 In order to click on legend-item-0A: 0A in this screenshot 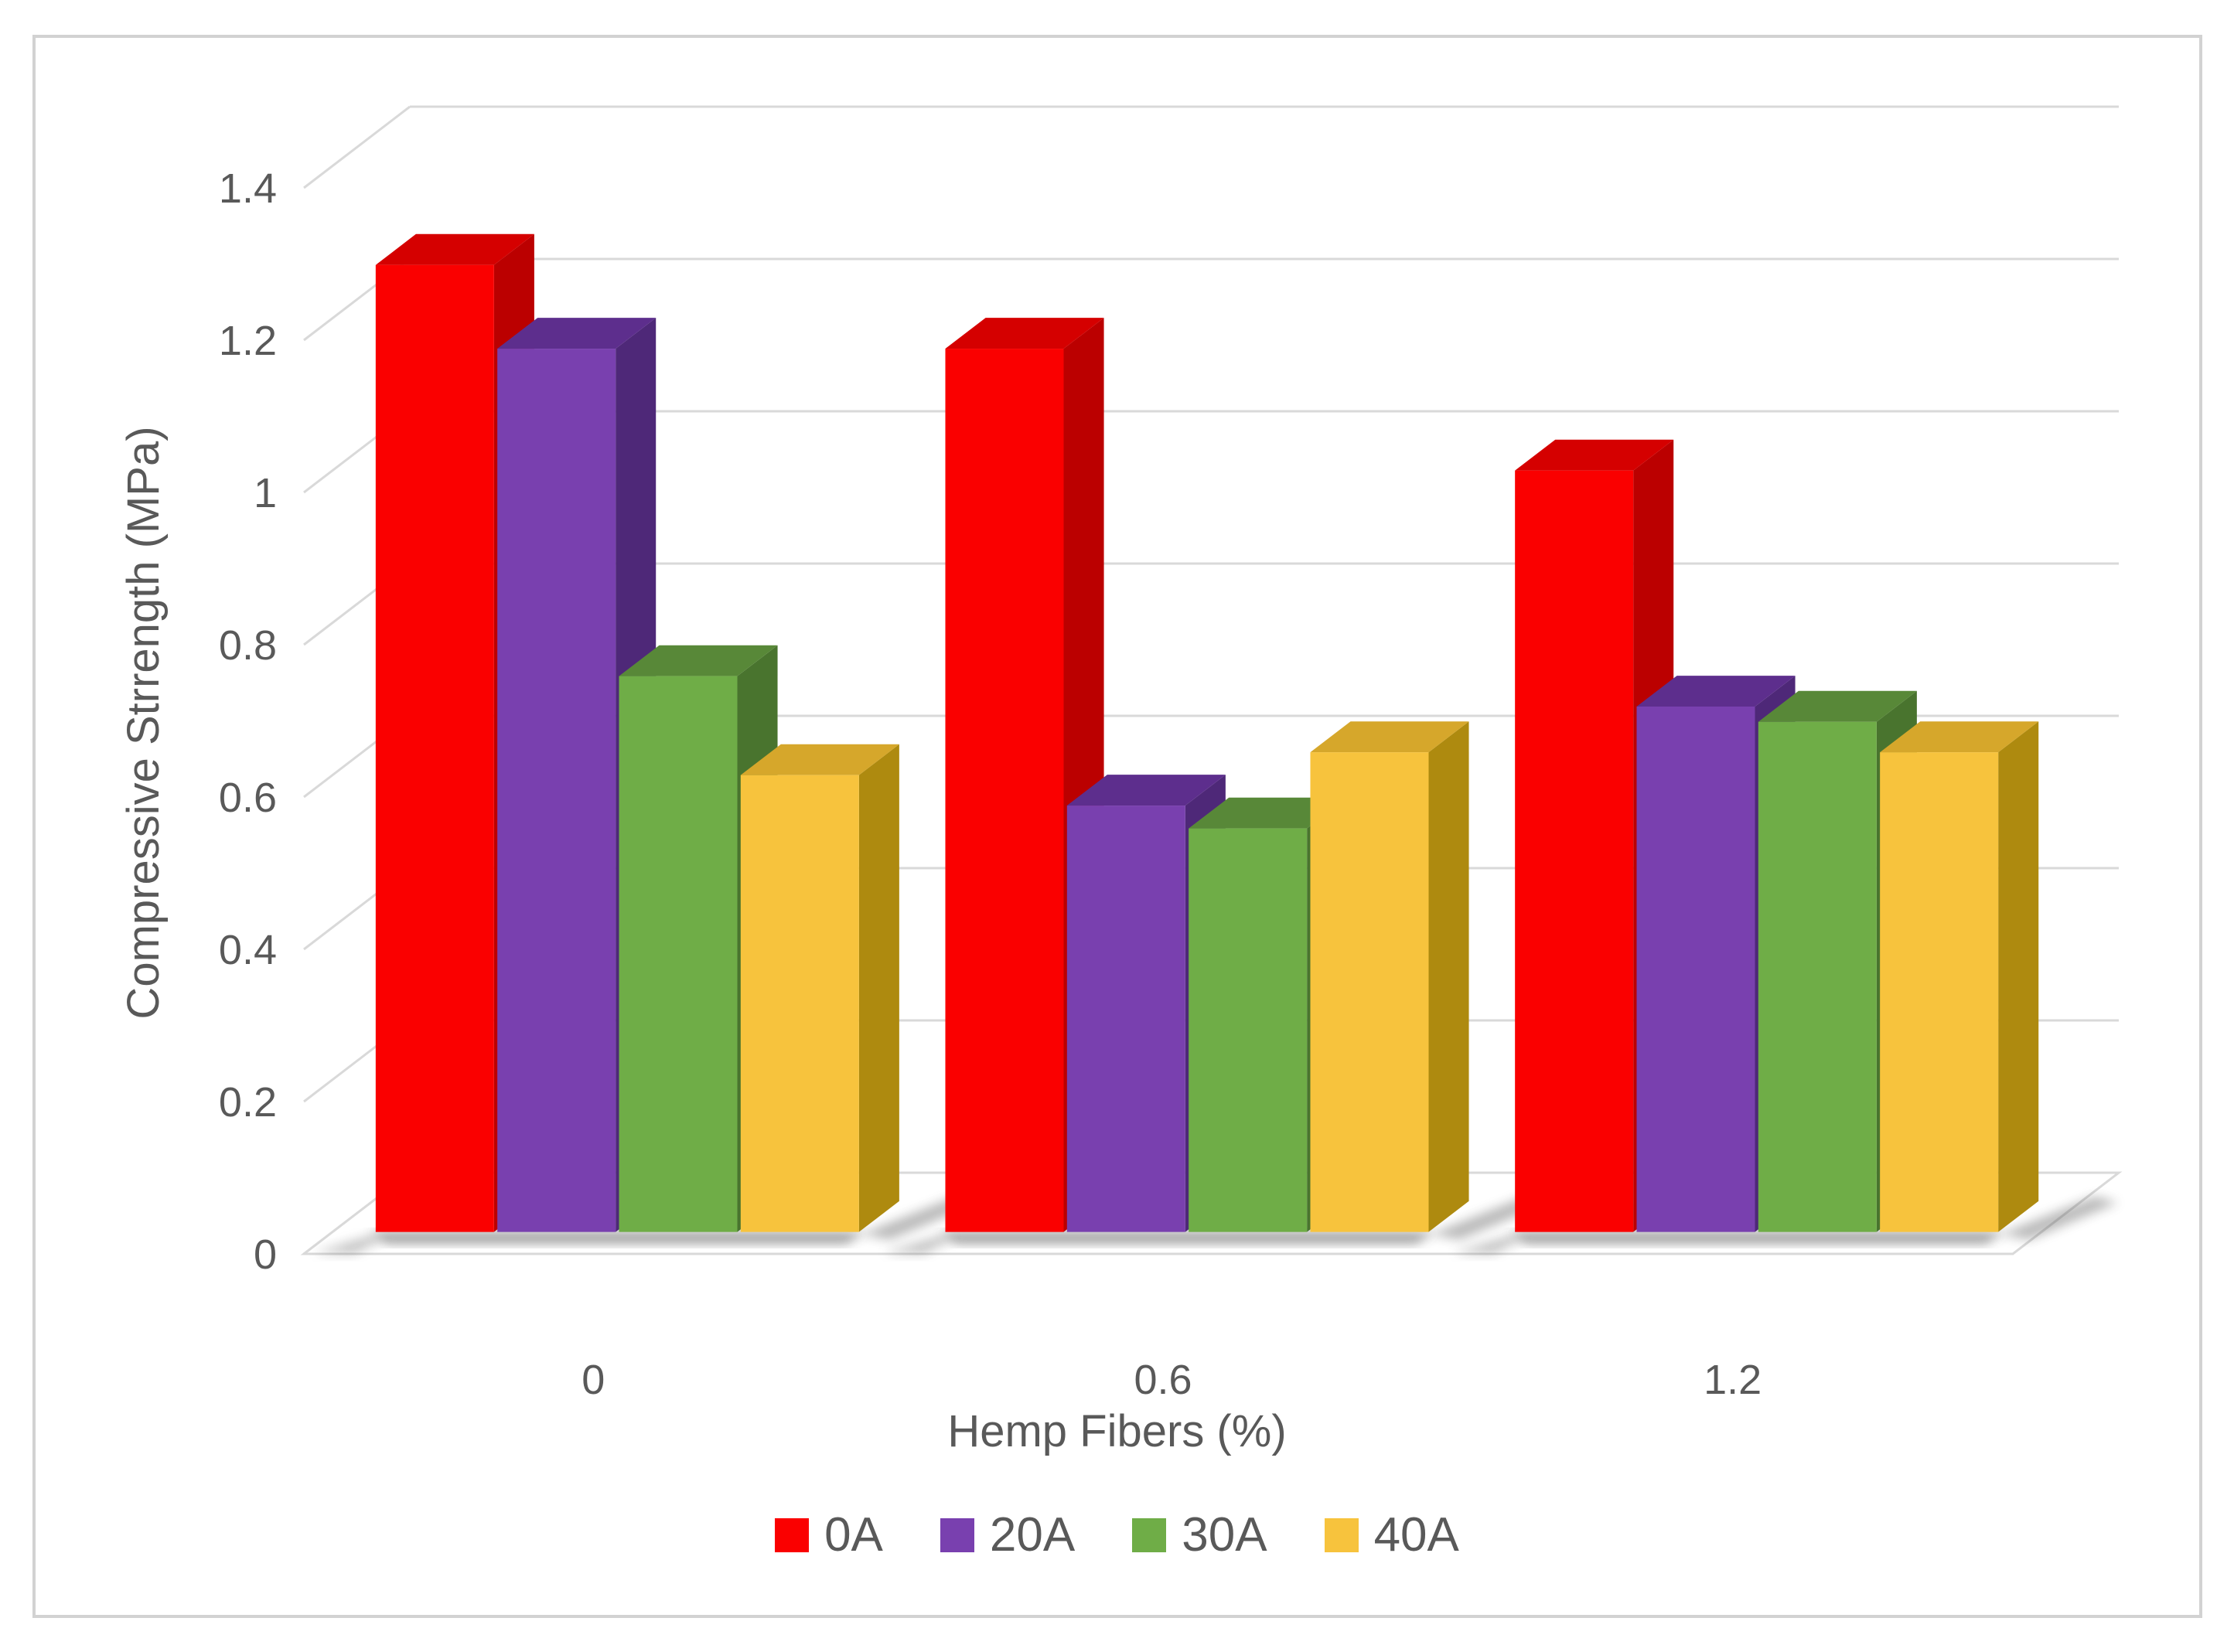, I will do `click(829, 1534)`.